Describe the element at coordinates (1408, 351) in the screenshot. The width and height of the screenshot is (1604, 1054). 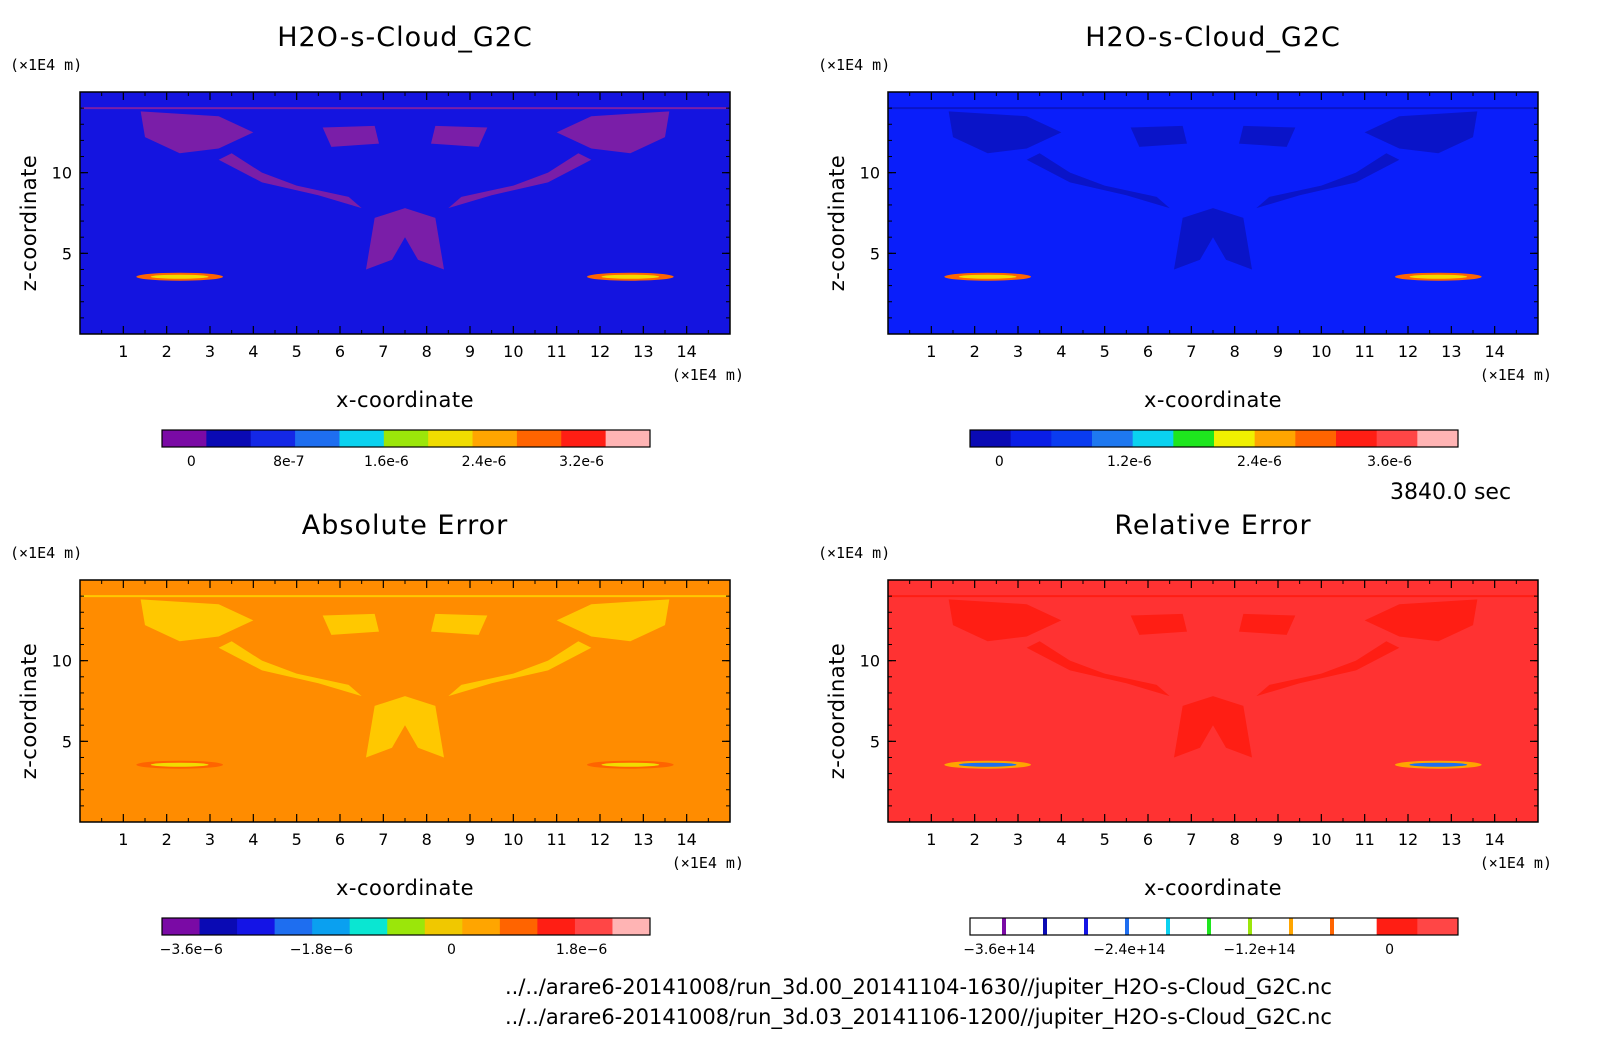
I see `x-tick-label: 12` at that location.